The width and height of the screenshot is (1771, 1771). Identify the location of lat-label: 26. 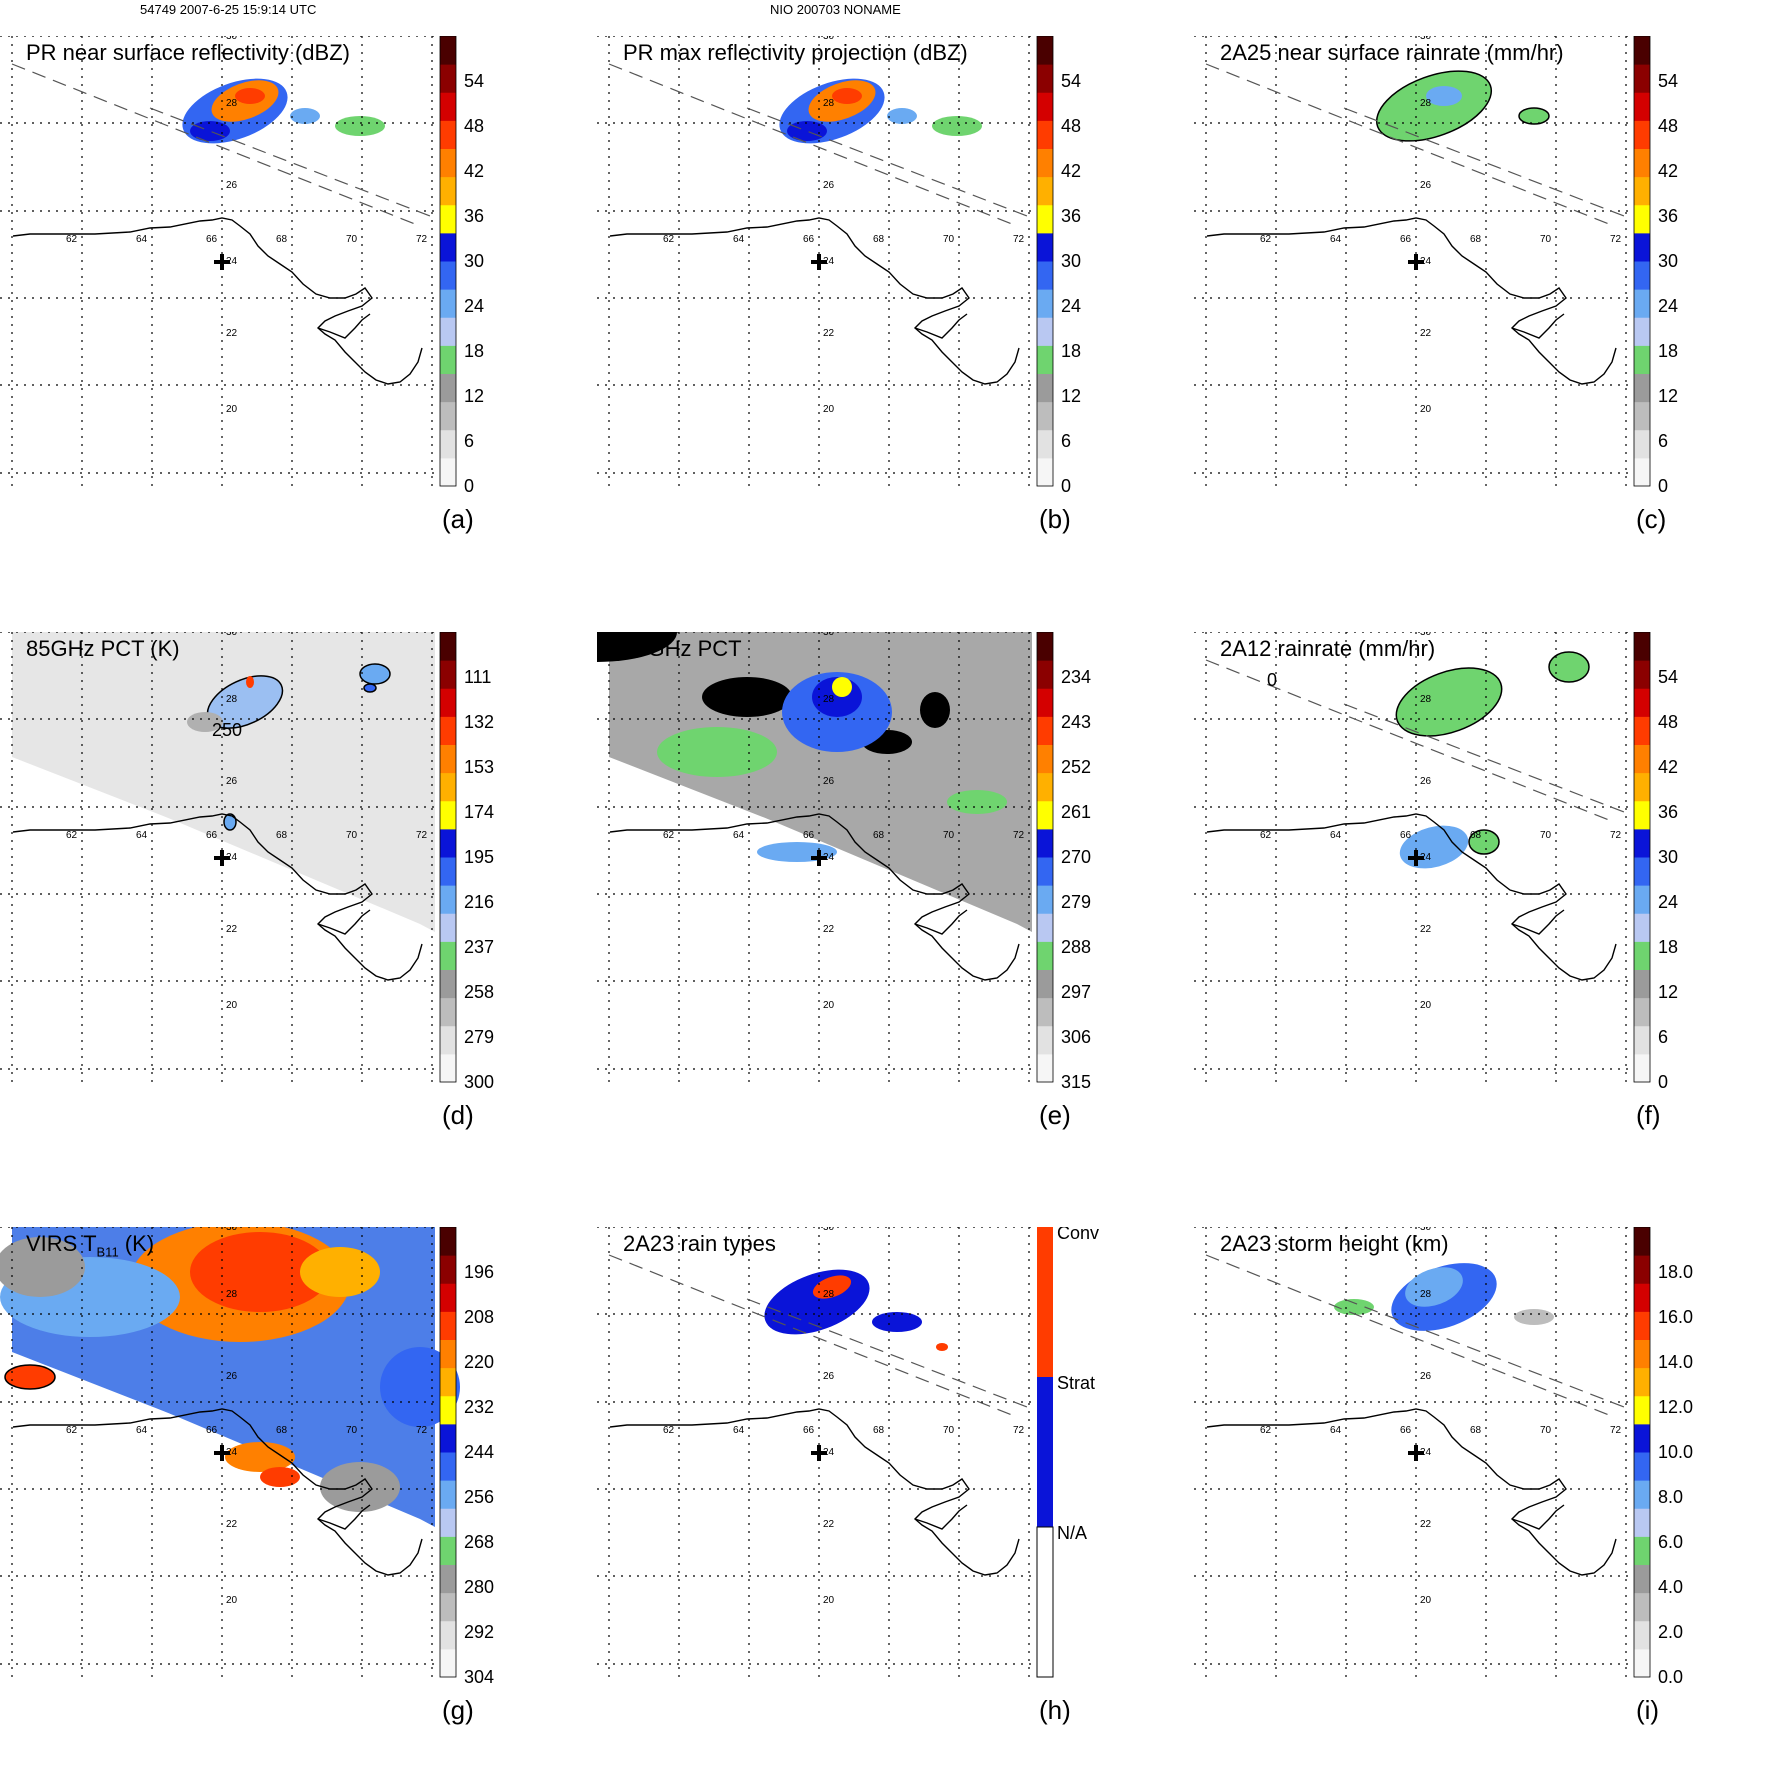
(232, 1376).